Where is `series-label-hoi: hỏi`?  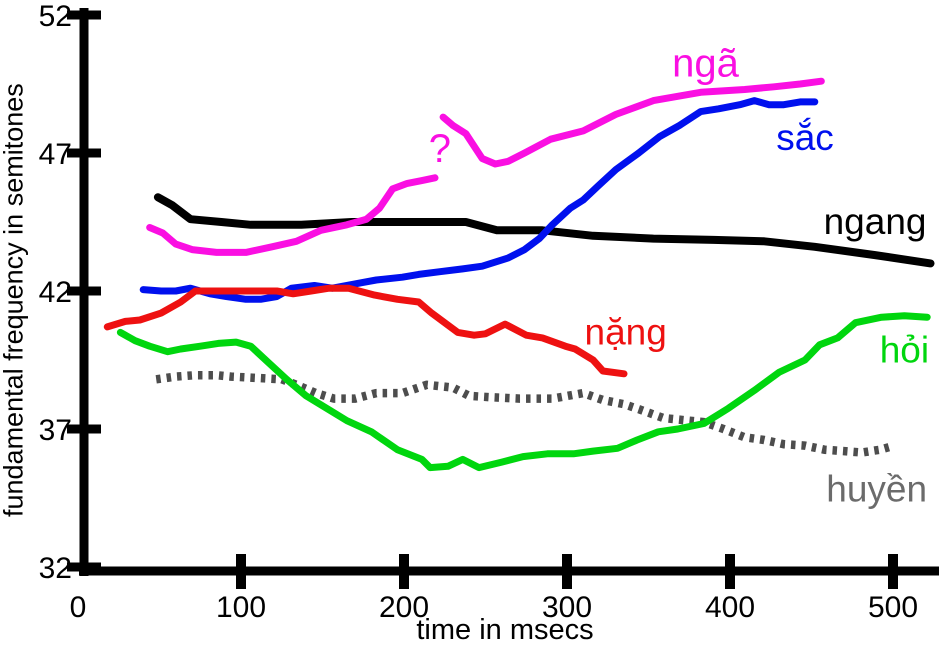 series-label-hoi: hỏi is located at coordinates (904, 349).